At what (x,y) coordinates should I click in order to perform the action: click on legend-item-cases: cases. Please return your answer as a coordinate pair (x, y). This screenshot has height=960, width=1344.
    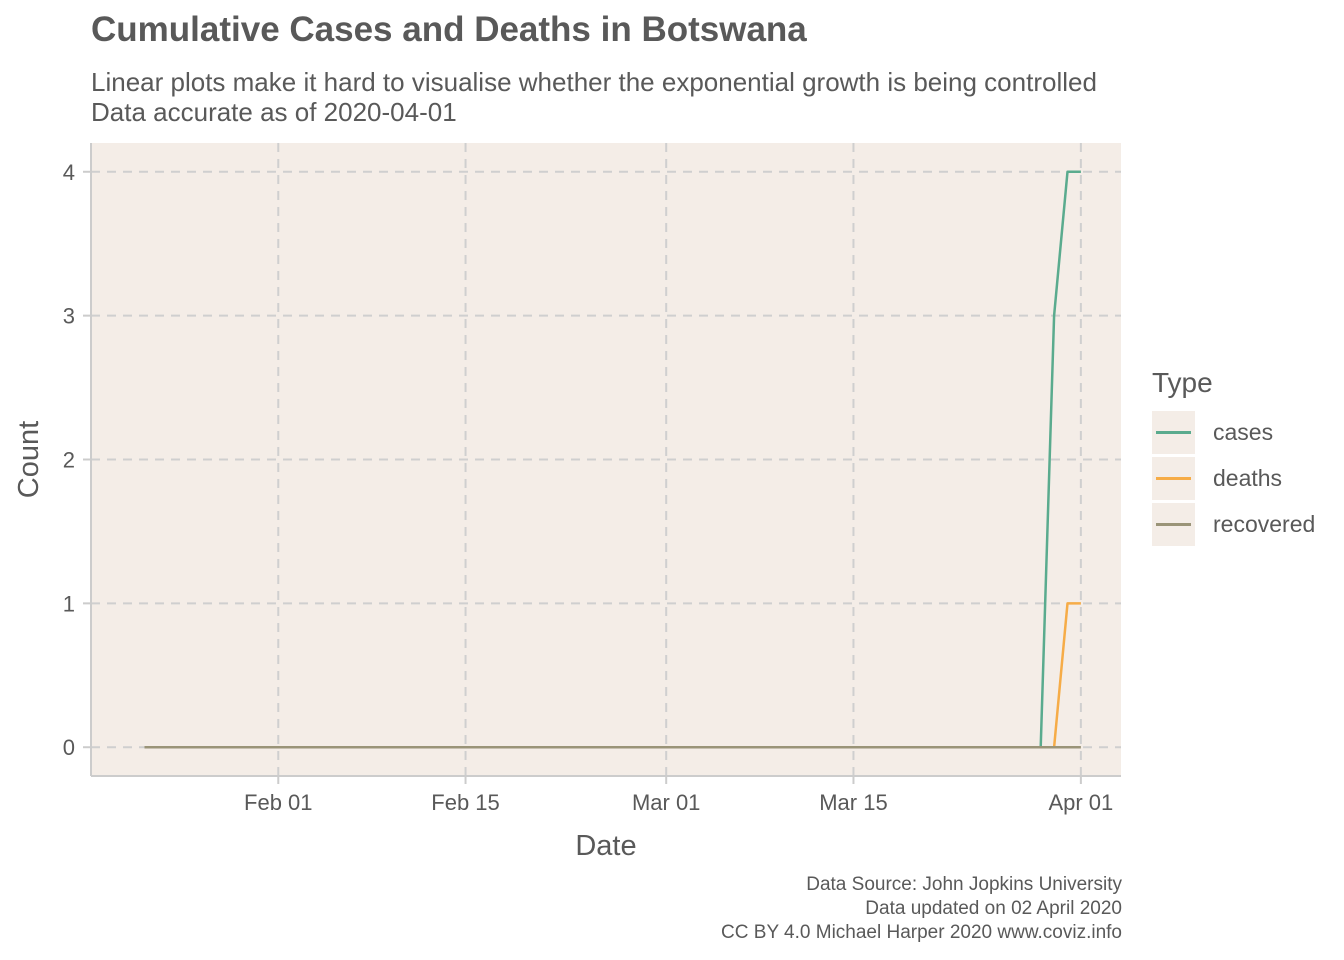
    Looking at the image, I should click on (1233, 432).